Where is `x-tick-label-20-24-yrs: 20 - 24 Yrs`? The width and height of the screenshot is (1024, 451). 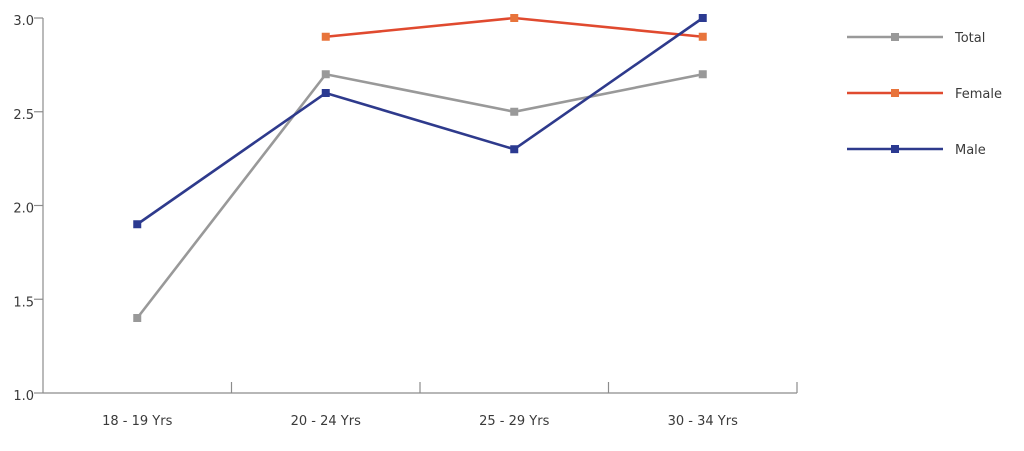 x-tick-label-20-24-yrs: 20 - 24 Yrs is located at coordinates (326, 421).